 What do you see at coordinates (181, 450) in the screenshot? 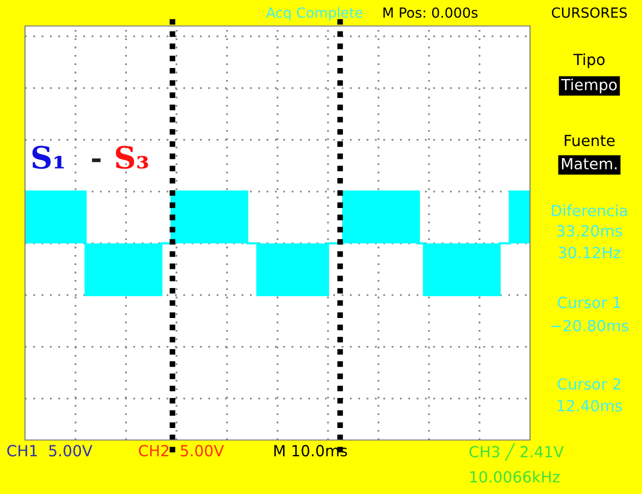
I see `text: CH2 5.00V` at bounding box center [181, 450].